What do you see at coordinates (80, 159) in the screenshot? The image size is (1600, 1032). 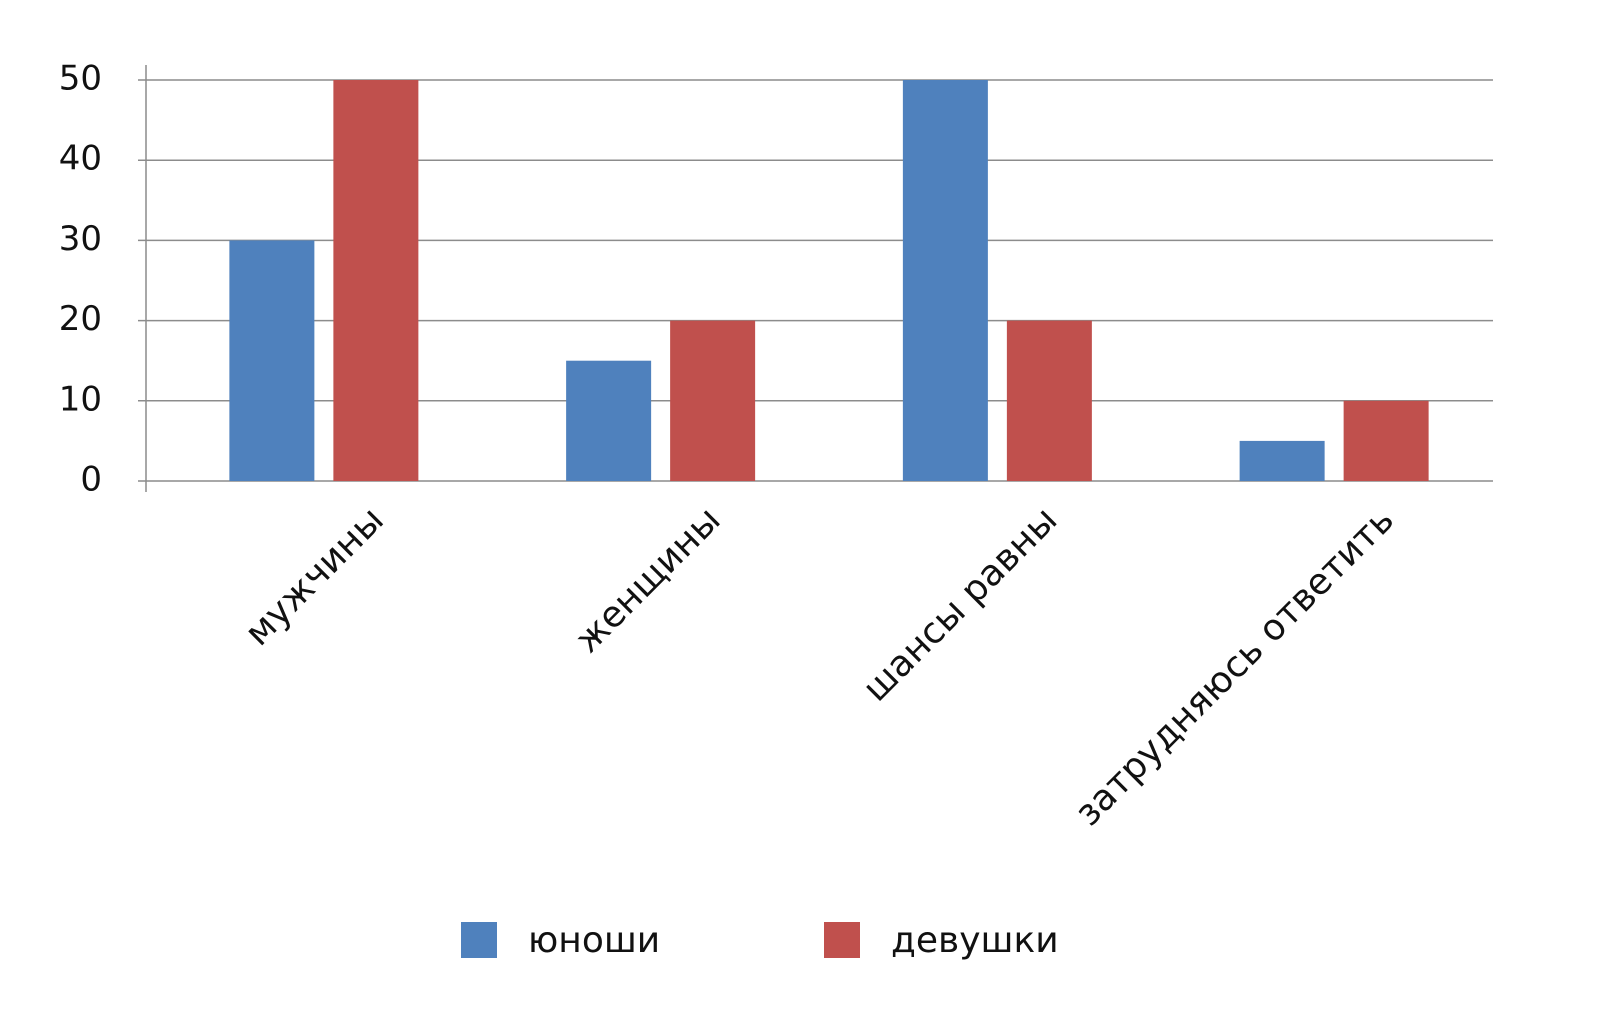 I see `y-tick-label: 40` at bounding box center [80, 159].